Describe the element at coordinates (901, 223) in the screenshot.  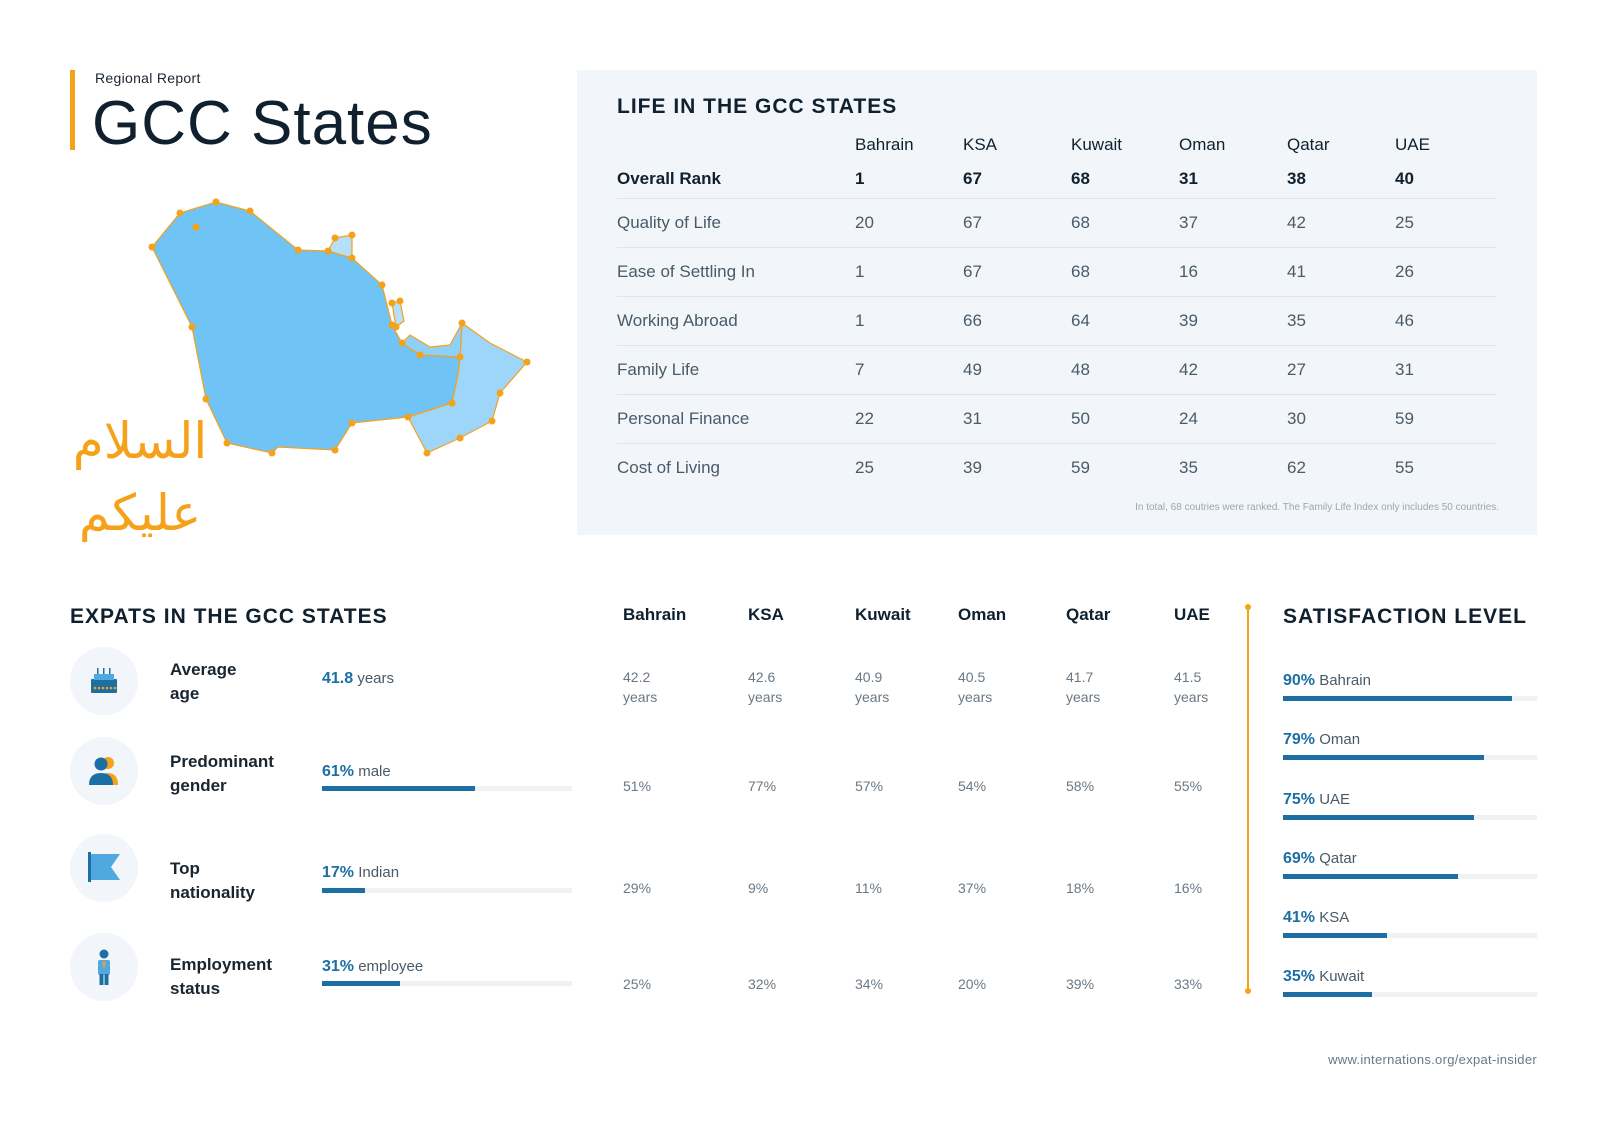
I see `row-value: 20` at that location.